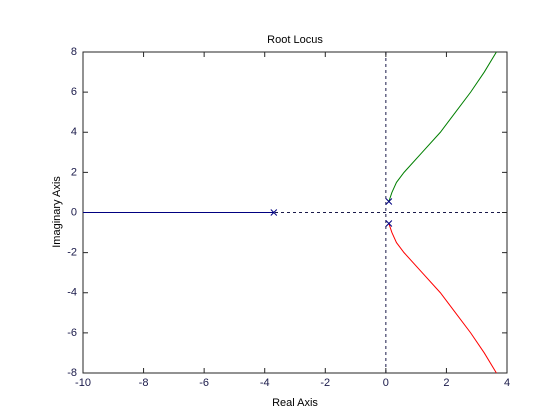 The height and width of the screenshot is (420, 560). I want to click on x-tick-label: -10, so click(83, 383).